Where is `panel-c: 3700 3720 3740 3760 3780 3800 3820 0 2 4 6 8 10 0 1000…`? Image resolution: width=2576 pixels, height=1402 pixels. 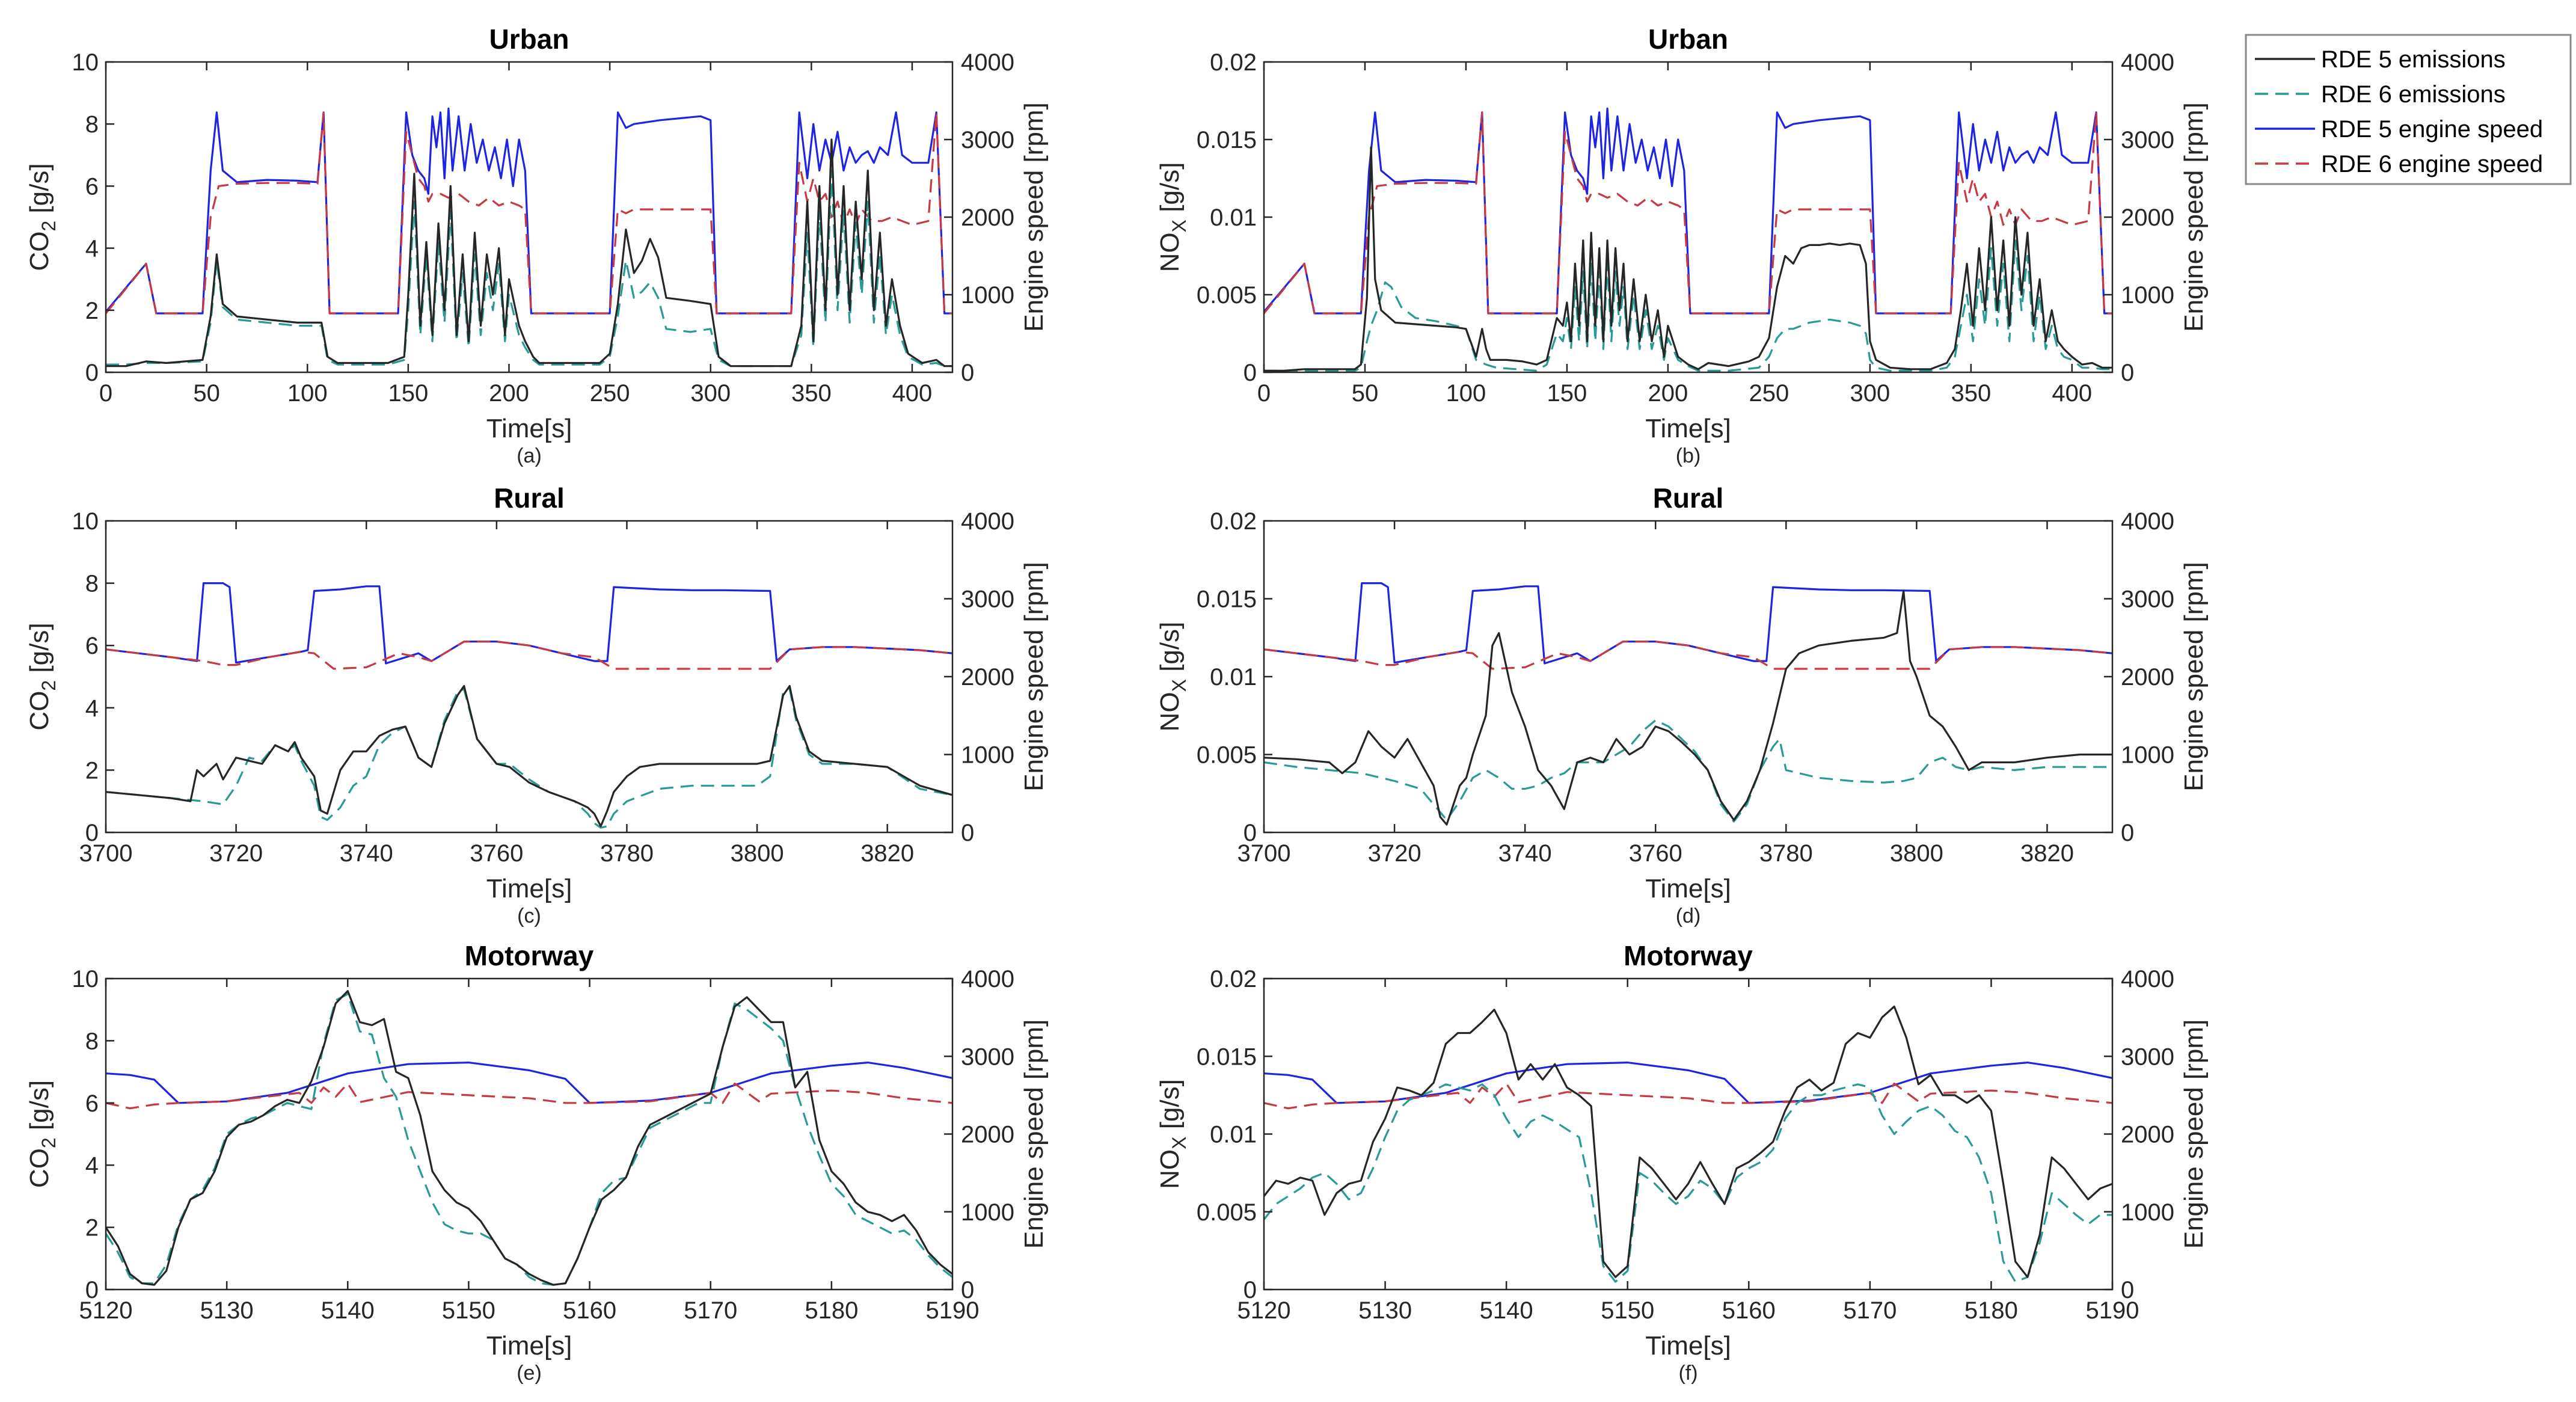 panel-c: 3700 3720 3740 3760 3780 3800 3820 0 2 4 6 8 10 0 1000… is located at coordinates (537, 704).